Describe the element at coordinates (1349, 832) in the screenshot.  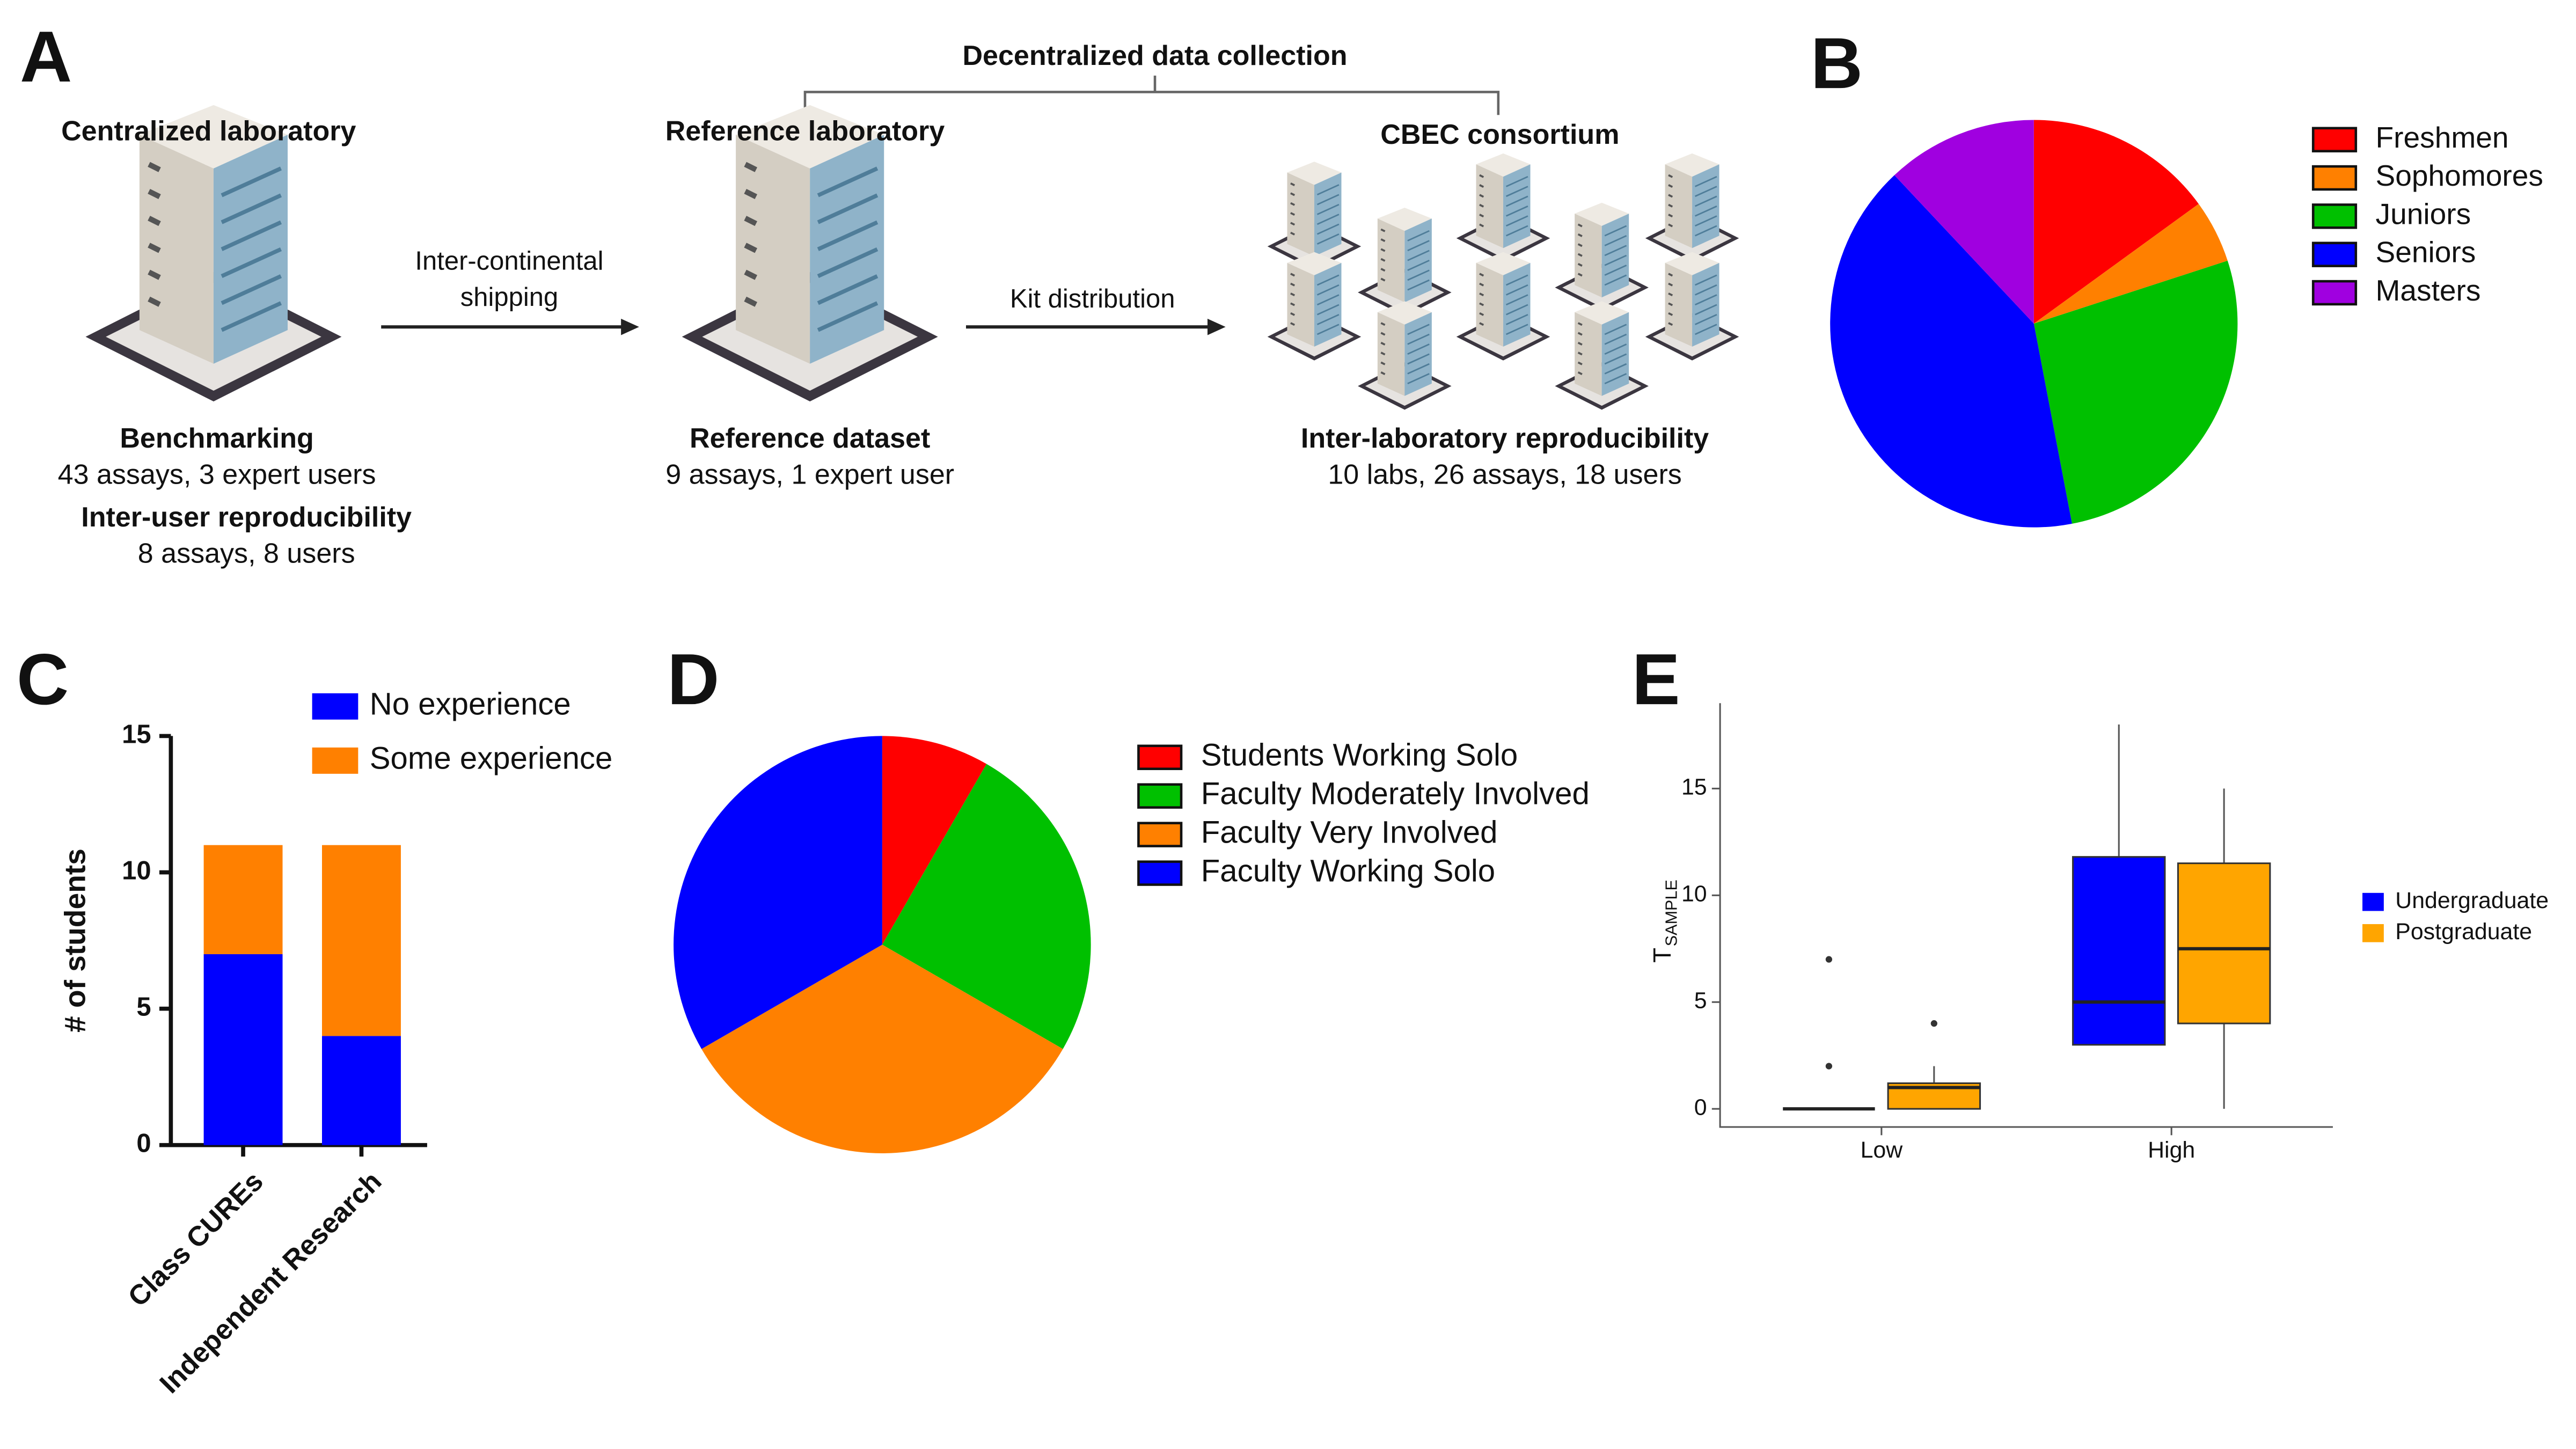
I see `legend-label: Faculty Very Involved` at that location.